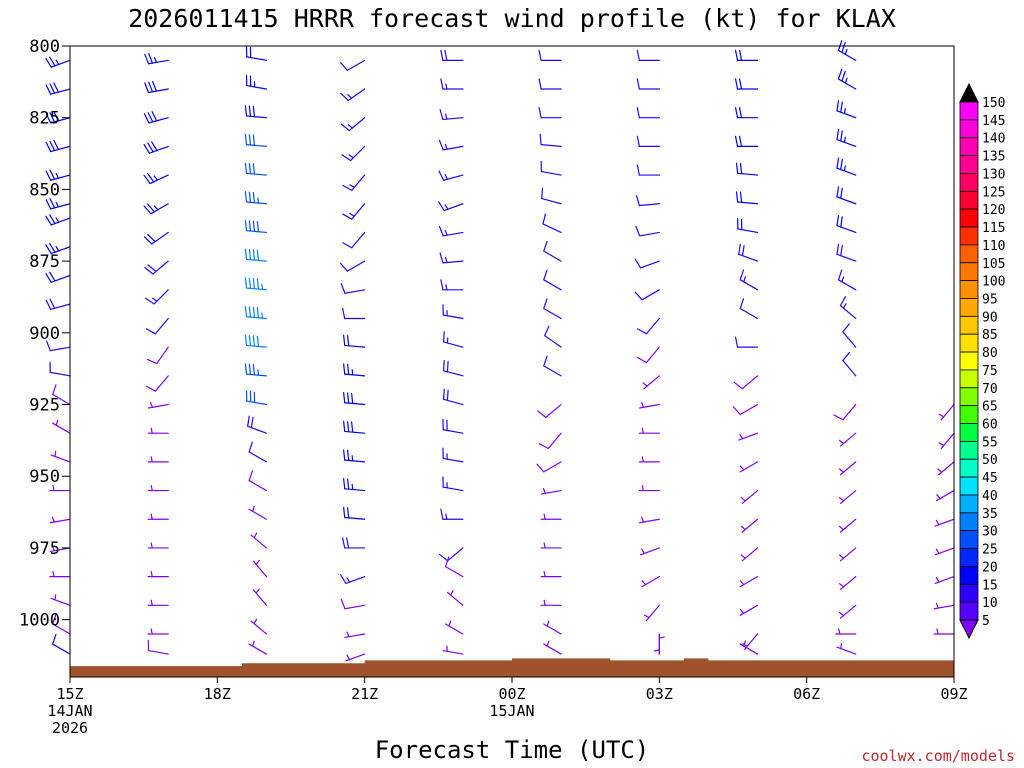 The width and height of the screenshot is (1024, 768). What do you see at coordinates (993, 192) in the screenshot?
I see `colorbar-label-125: 125` at bounding box center [993, 192].